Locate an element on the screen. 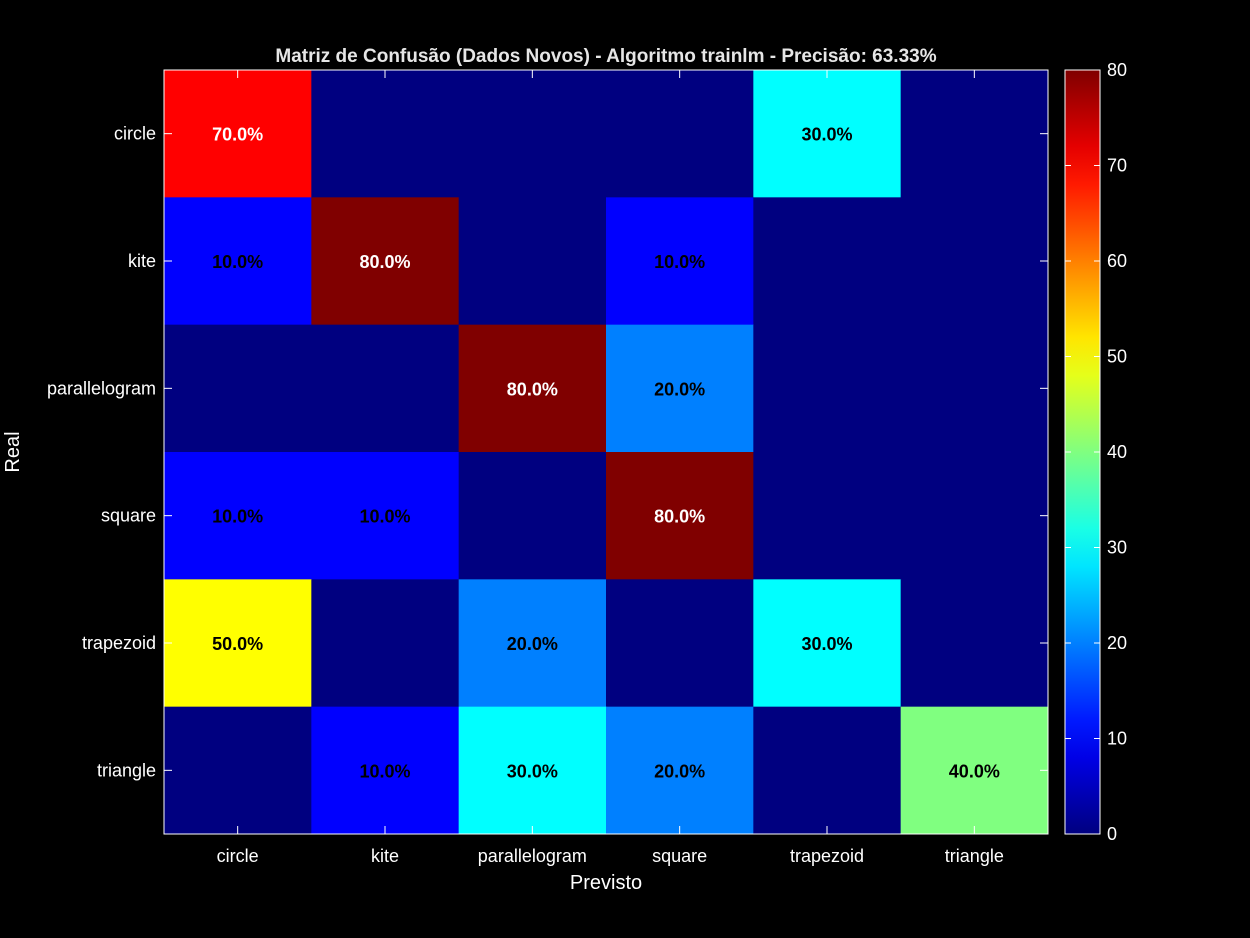 Image resolution: width=1250 pixels, height=938 pixels. heatmap-cell-square-square is located at coordinates (680, 516).